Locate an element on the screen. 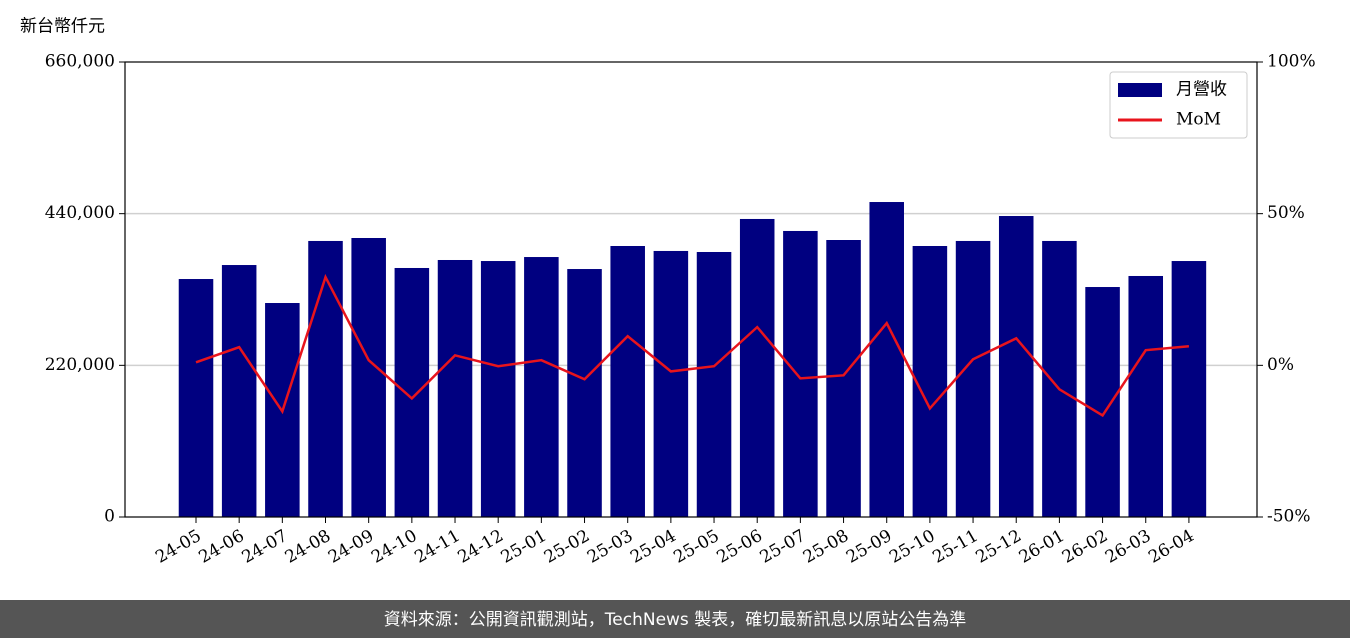 This screenshot has width=1350, height=638. x-tick-label: 25-08 is located at coordinates (826, 547).